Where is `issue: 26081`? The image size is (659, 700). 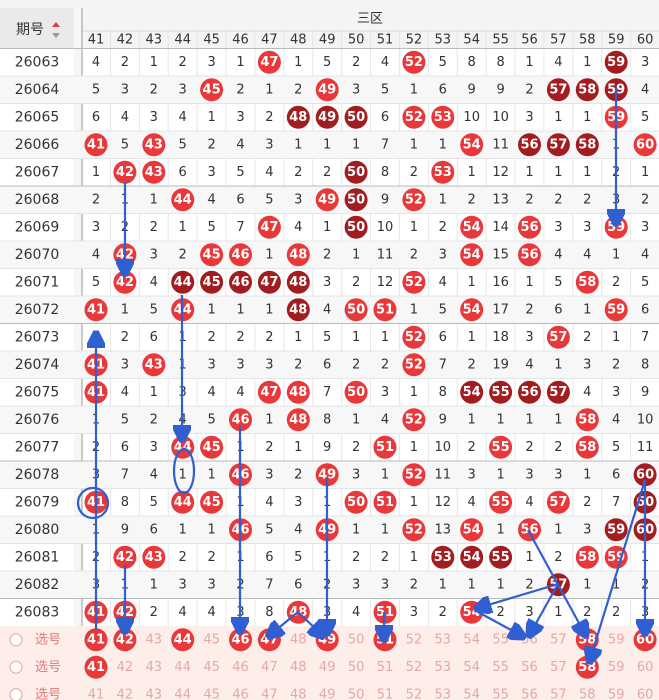 issue: 26081 is located at coordinates (37, 557).